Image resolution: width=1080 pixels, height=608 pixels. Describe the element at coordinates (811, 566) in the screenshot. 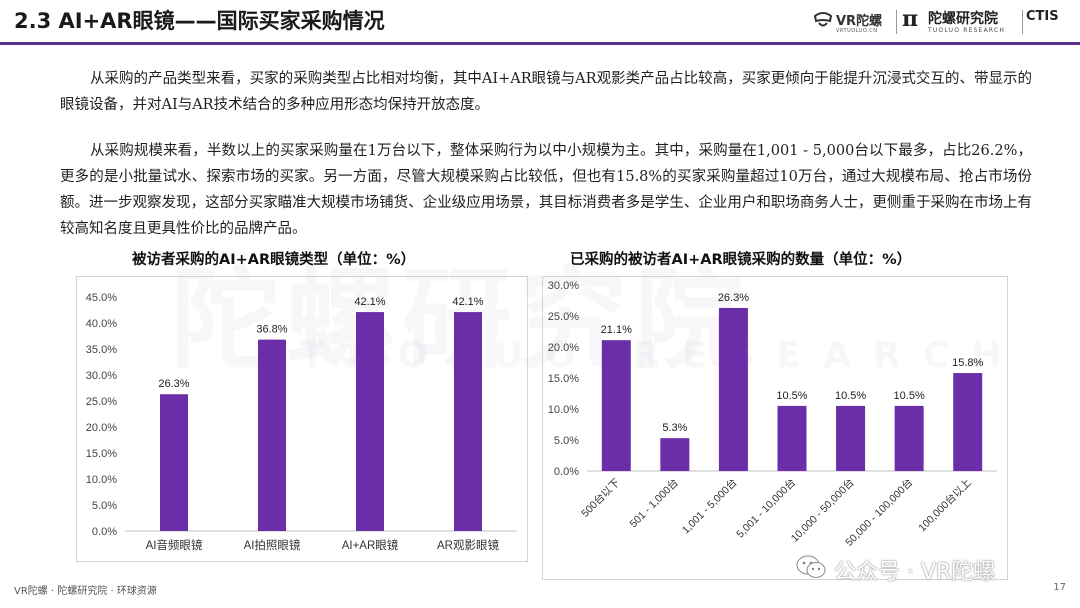

I see `wechat-icon` at that location.